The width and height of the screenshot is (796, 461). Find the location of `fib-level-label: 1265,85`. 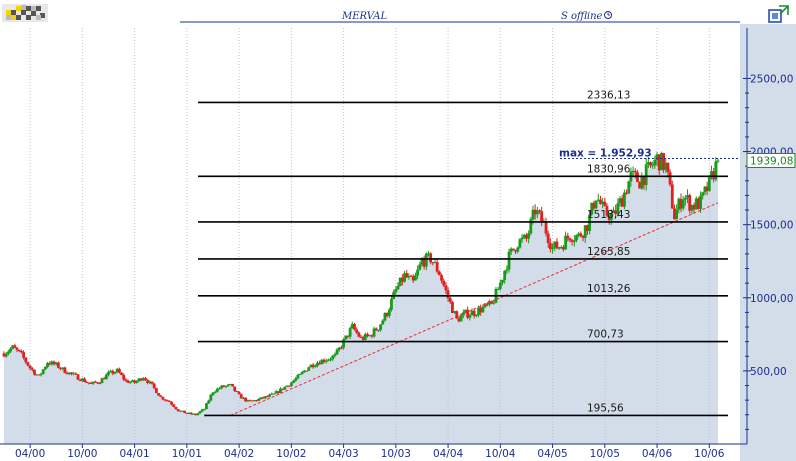

fib-level-label: 1265,85 is located at coordinates (608, 252).